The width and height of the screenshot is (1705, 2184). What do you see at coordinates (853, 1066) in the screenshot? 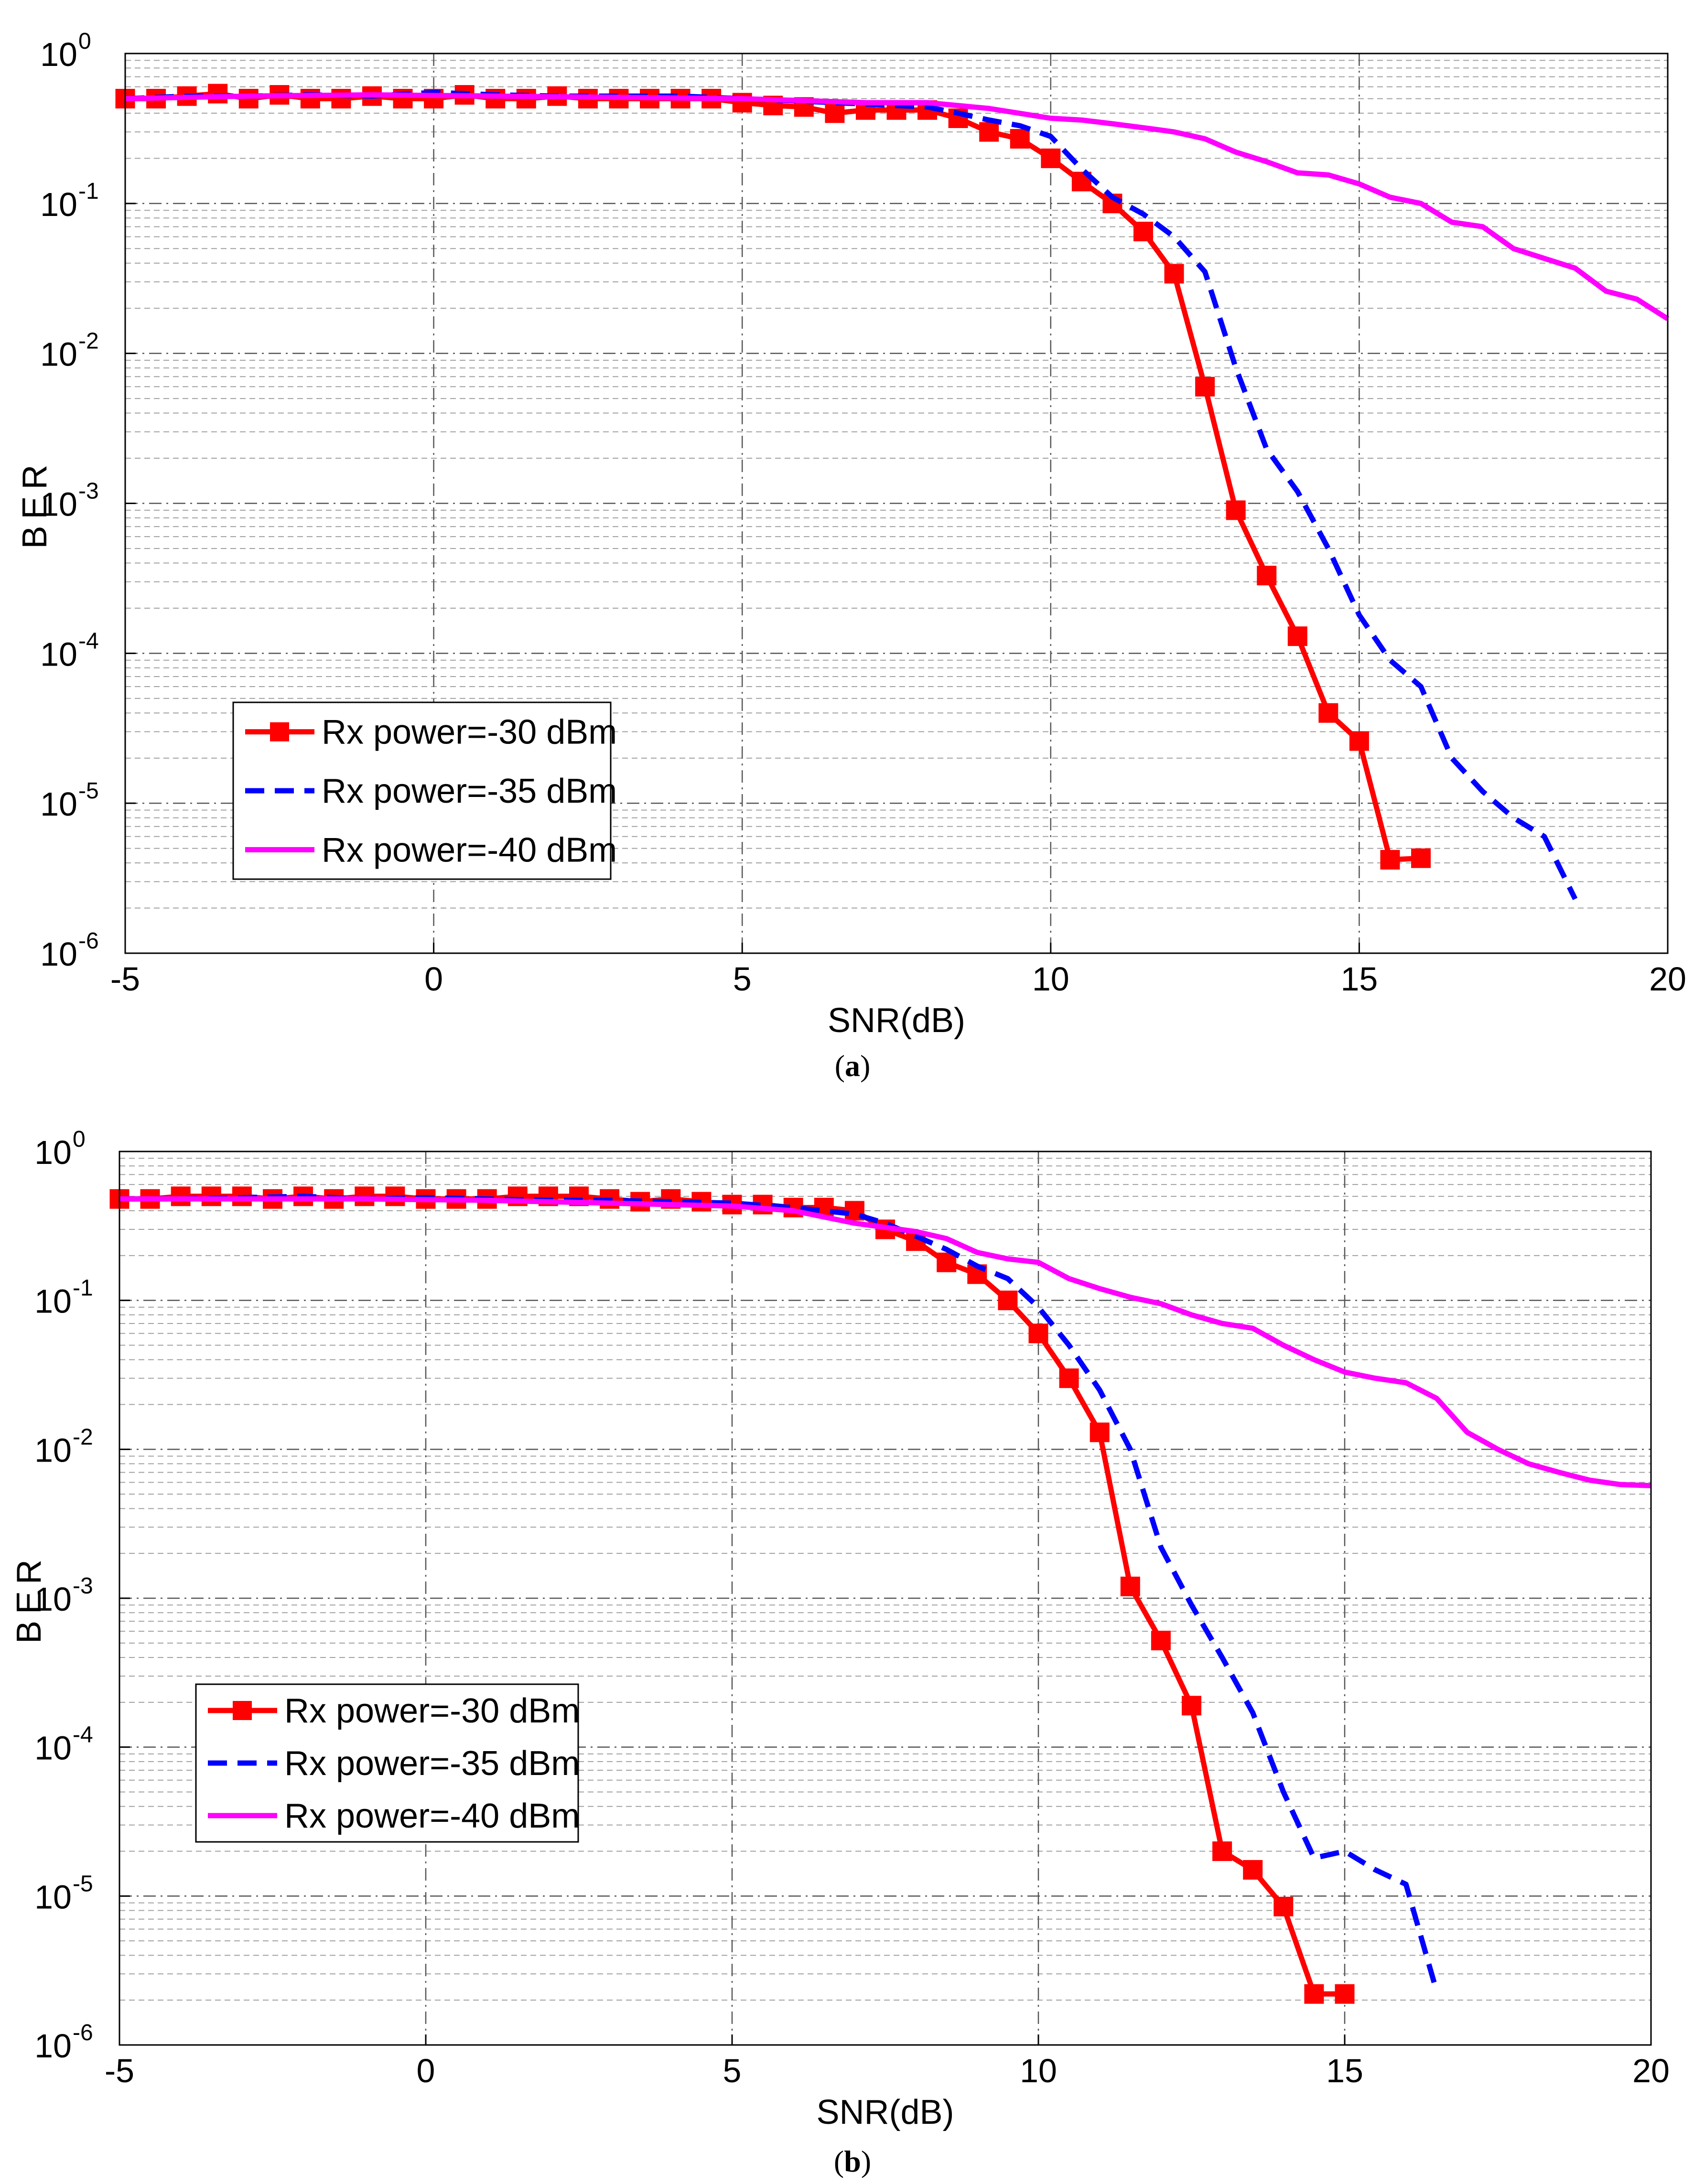
I see `caption-a: (a)` at bounding box center [853, 1066].